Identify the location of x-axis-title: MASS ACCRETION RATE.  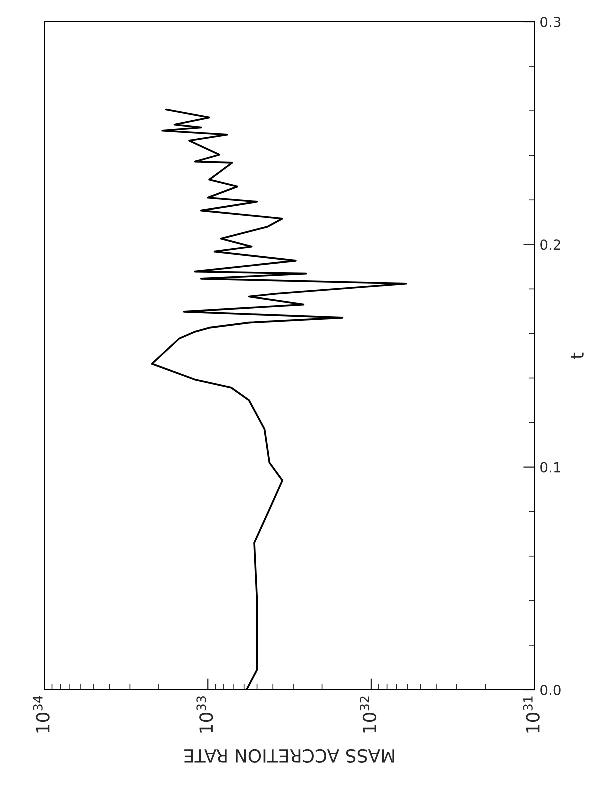
(289, 756).